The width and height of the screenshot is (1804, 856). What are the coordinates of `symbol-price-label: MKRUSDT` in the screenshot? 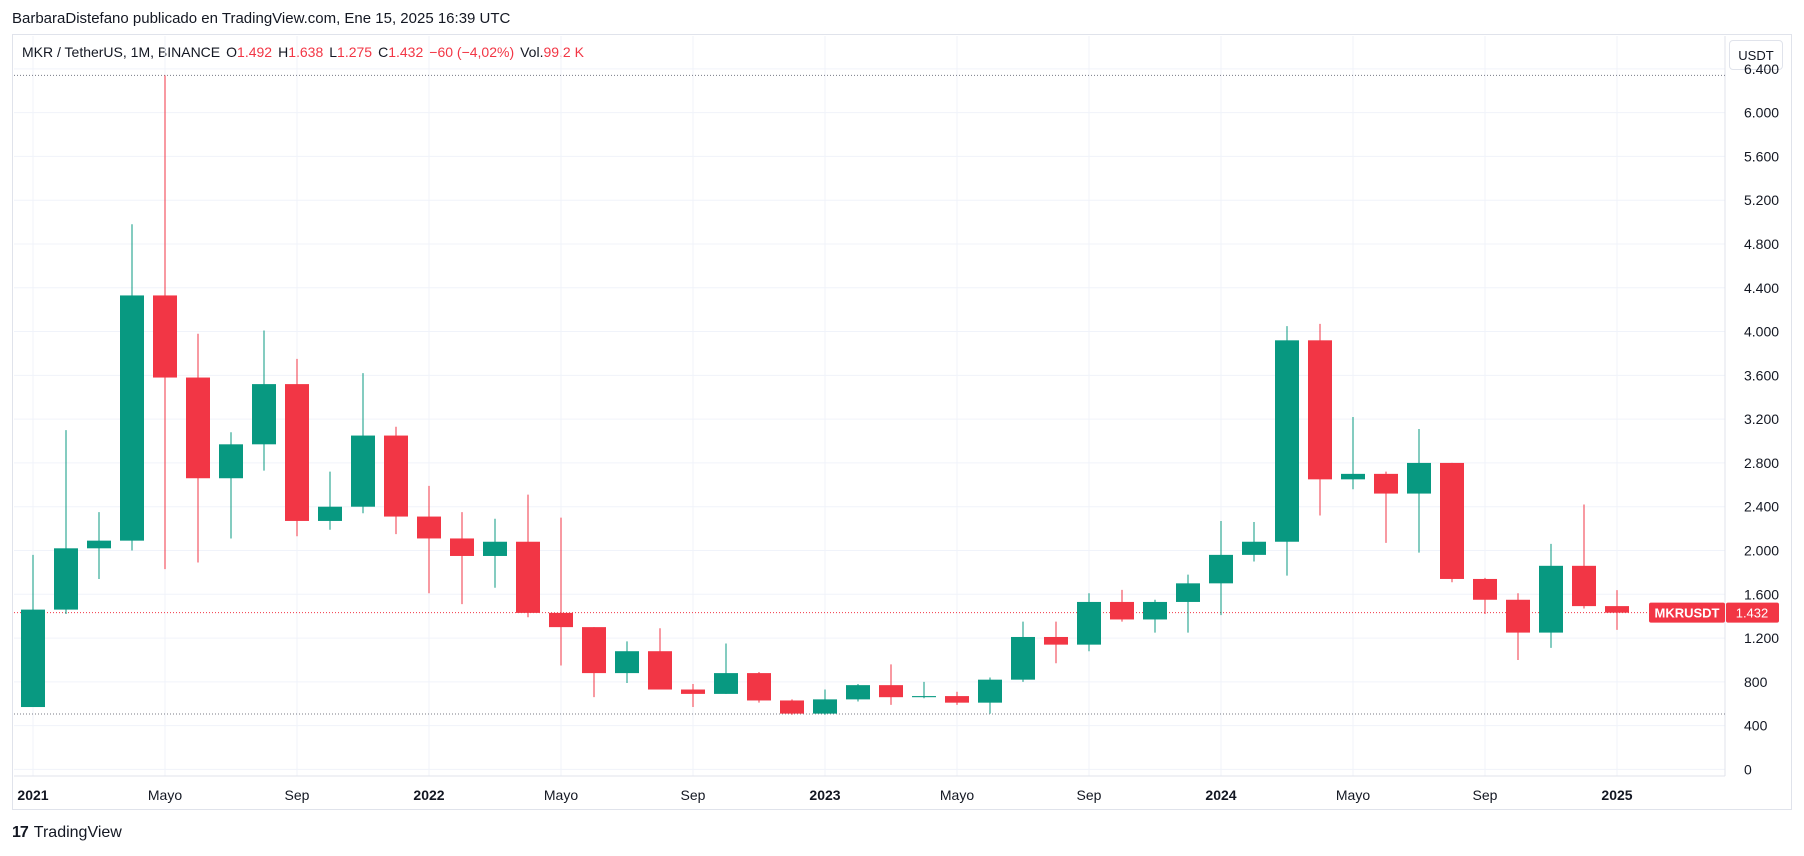 It's located at (1687, 613).